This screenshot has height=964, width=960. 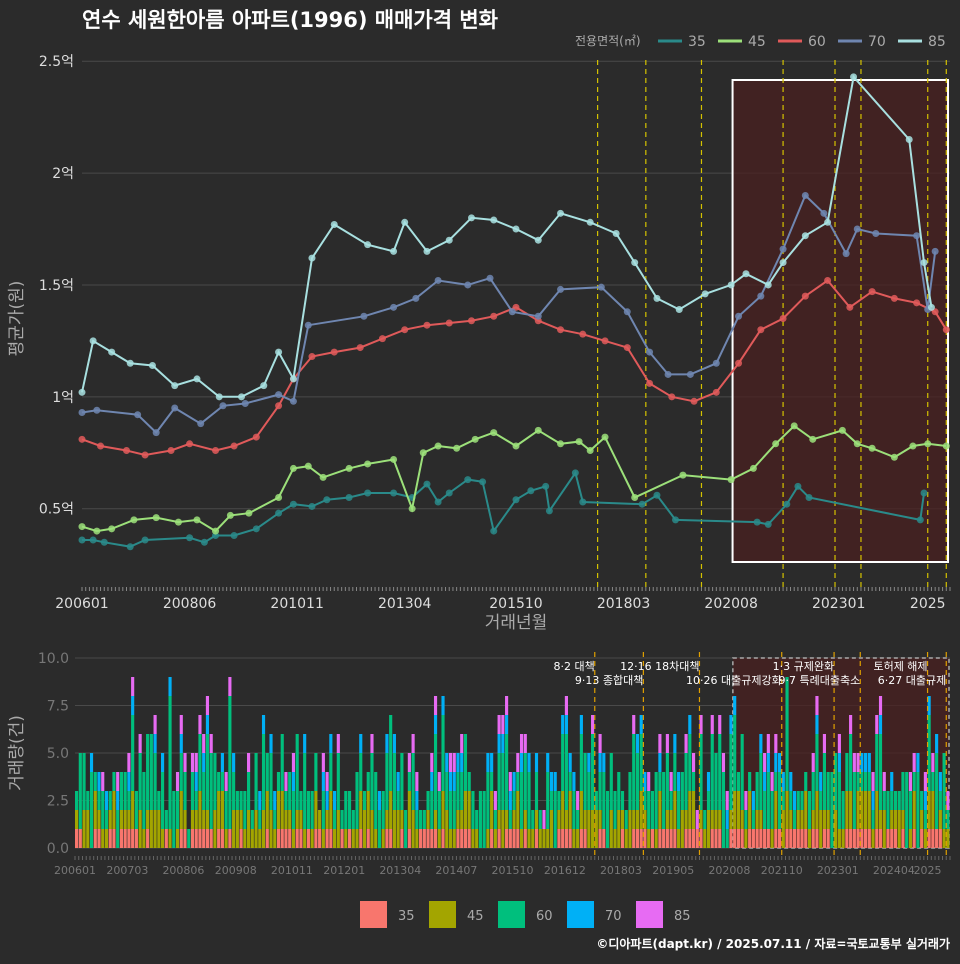 What do you see at coordinates (912, 680) in the screenshot?
I see `event-label: 6·27 대출규제` at bounding box center [912, 680].